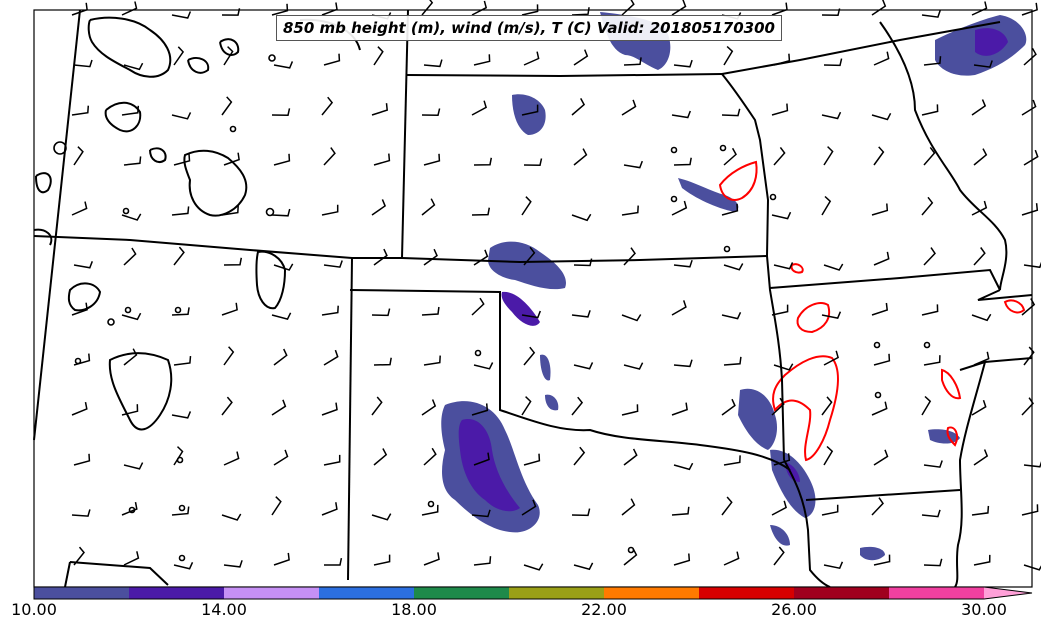 The image size is (1041, 633). What do you see at coordinates (224, 609) in the screenshot?
I see `colorbar-tick-label: 14.00` at bounding box center [224, 609].